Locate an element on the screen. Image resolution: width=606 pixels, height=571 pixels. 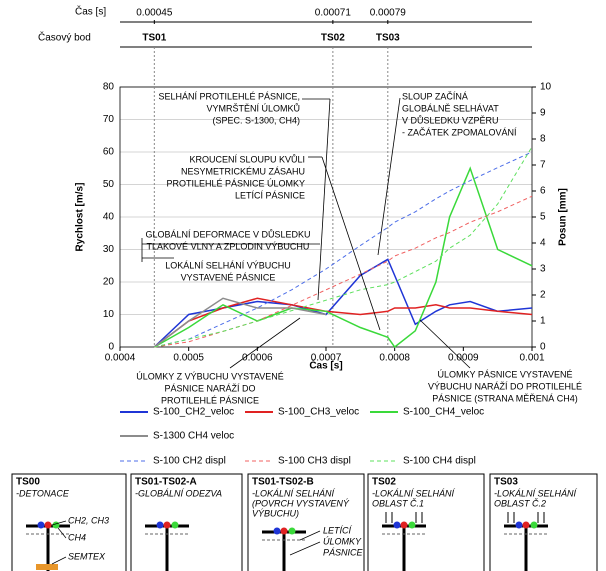
annotation: LOKÁLNÍ SELHÁNÍ VÝBUCHU is located at coordinates (228, 265).